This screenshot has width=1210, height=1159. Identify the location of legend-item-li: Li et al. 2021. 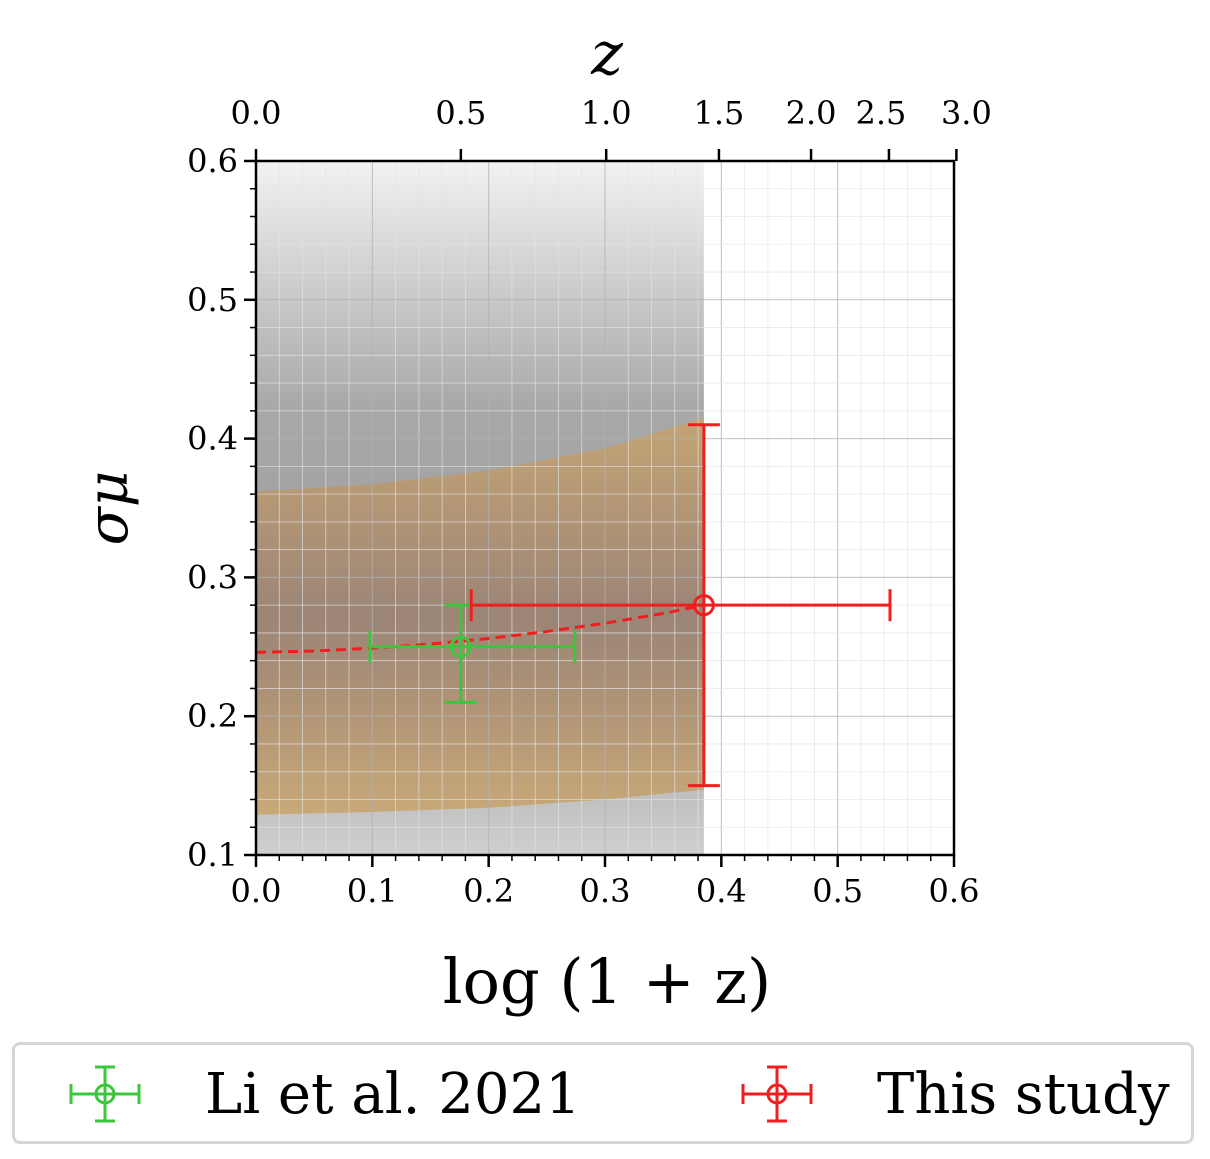
(323, 1094).